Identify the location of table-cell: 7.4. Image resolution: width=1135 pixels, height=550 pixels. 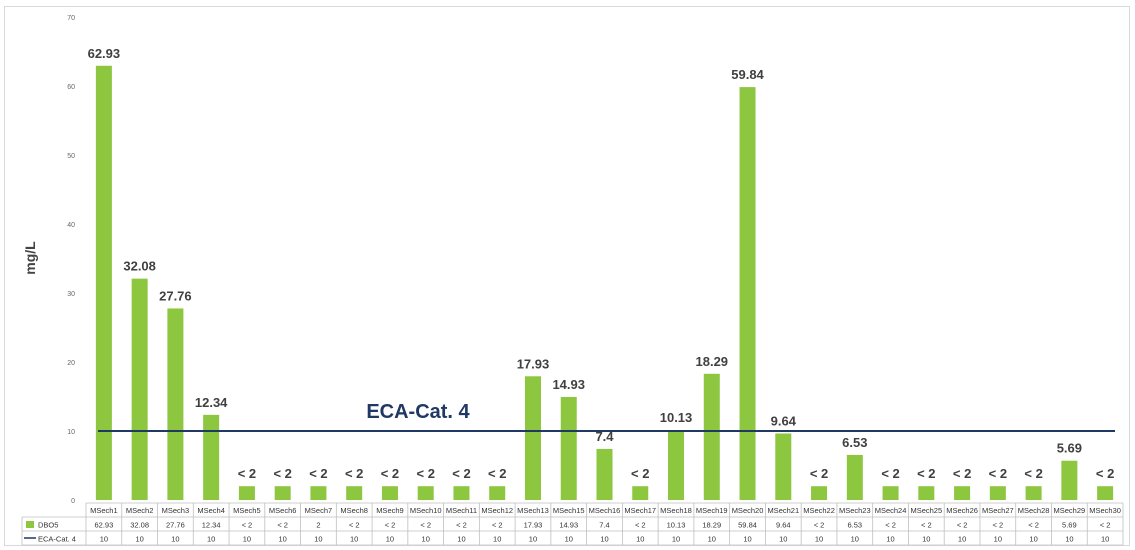
(604, 525).